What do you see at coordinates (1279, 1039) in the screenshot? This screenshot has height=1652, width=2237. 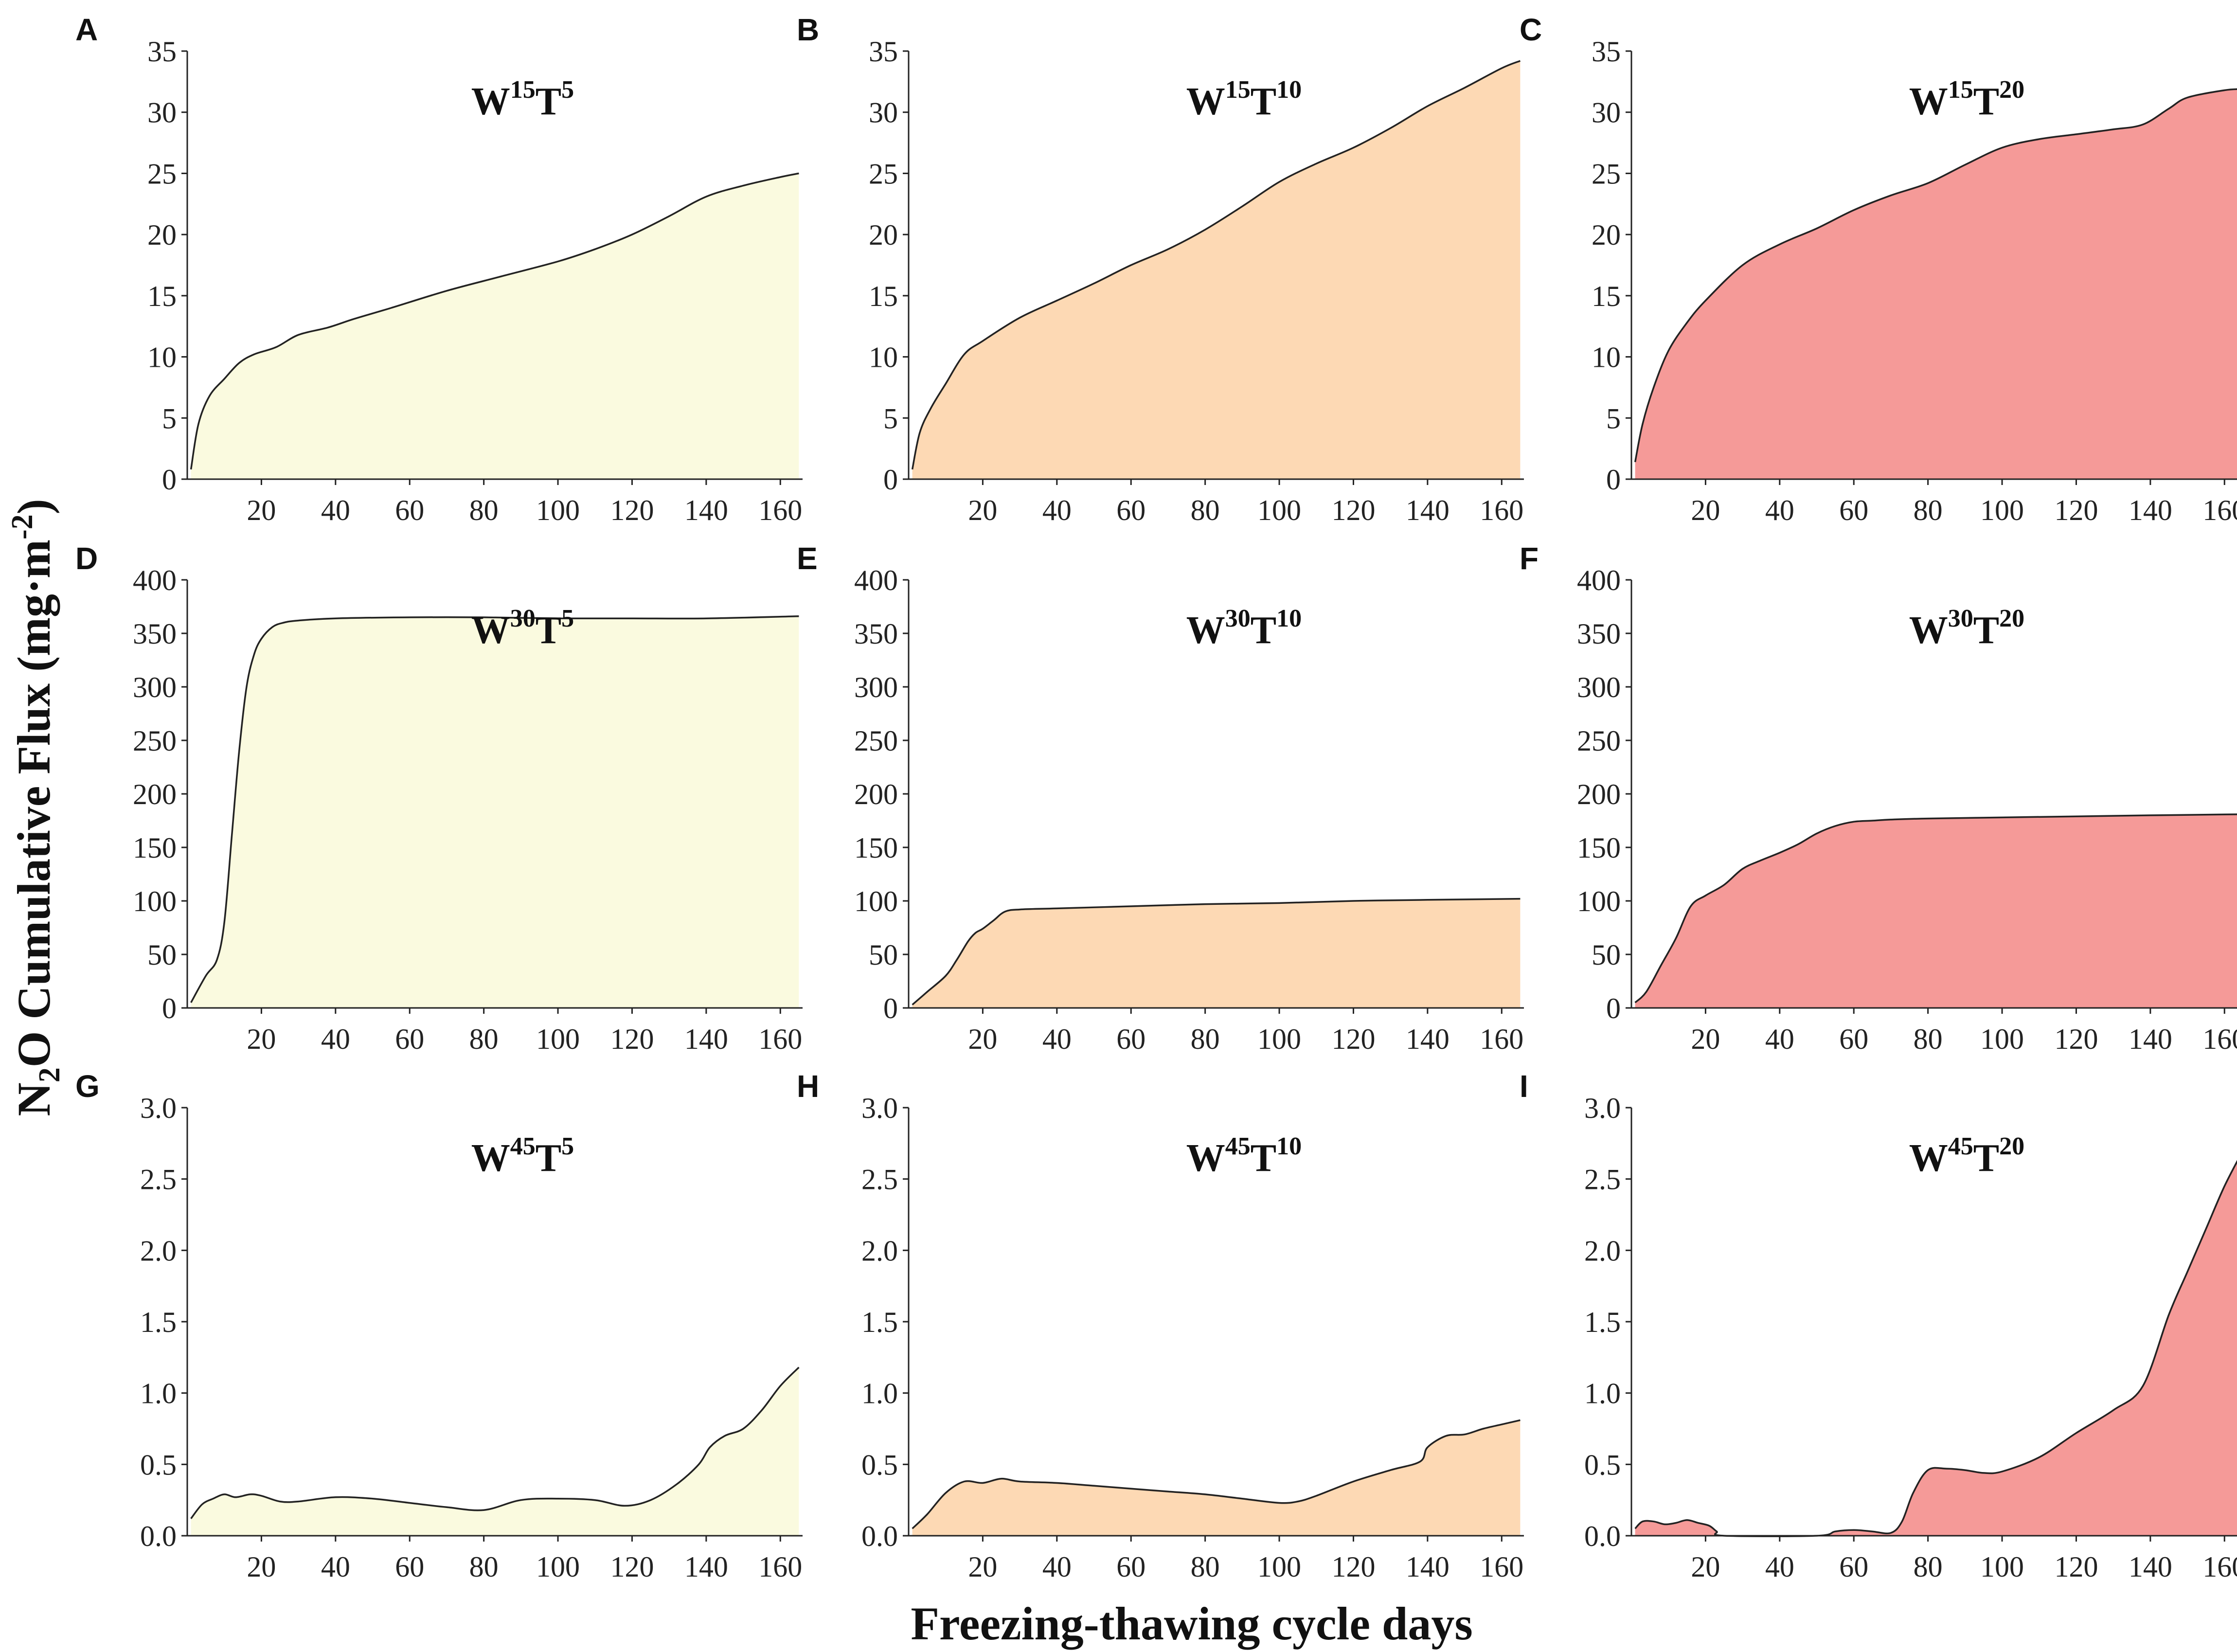 I see `x-tick-label-E: 100` at bounding box center [1279, 1039].